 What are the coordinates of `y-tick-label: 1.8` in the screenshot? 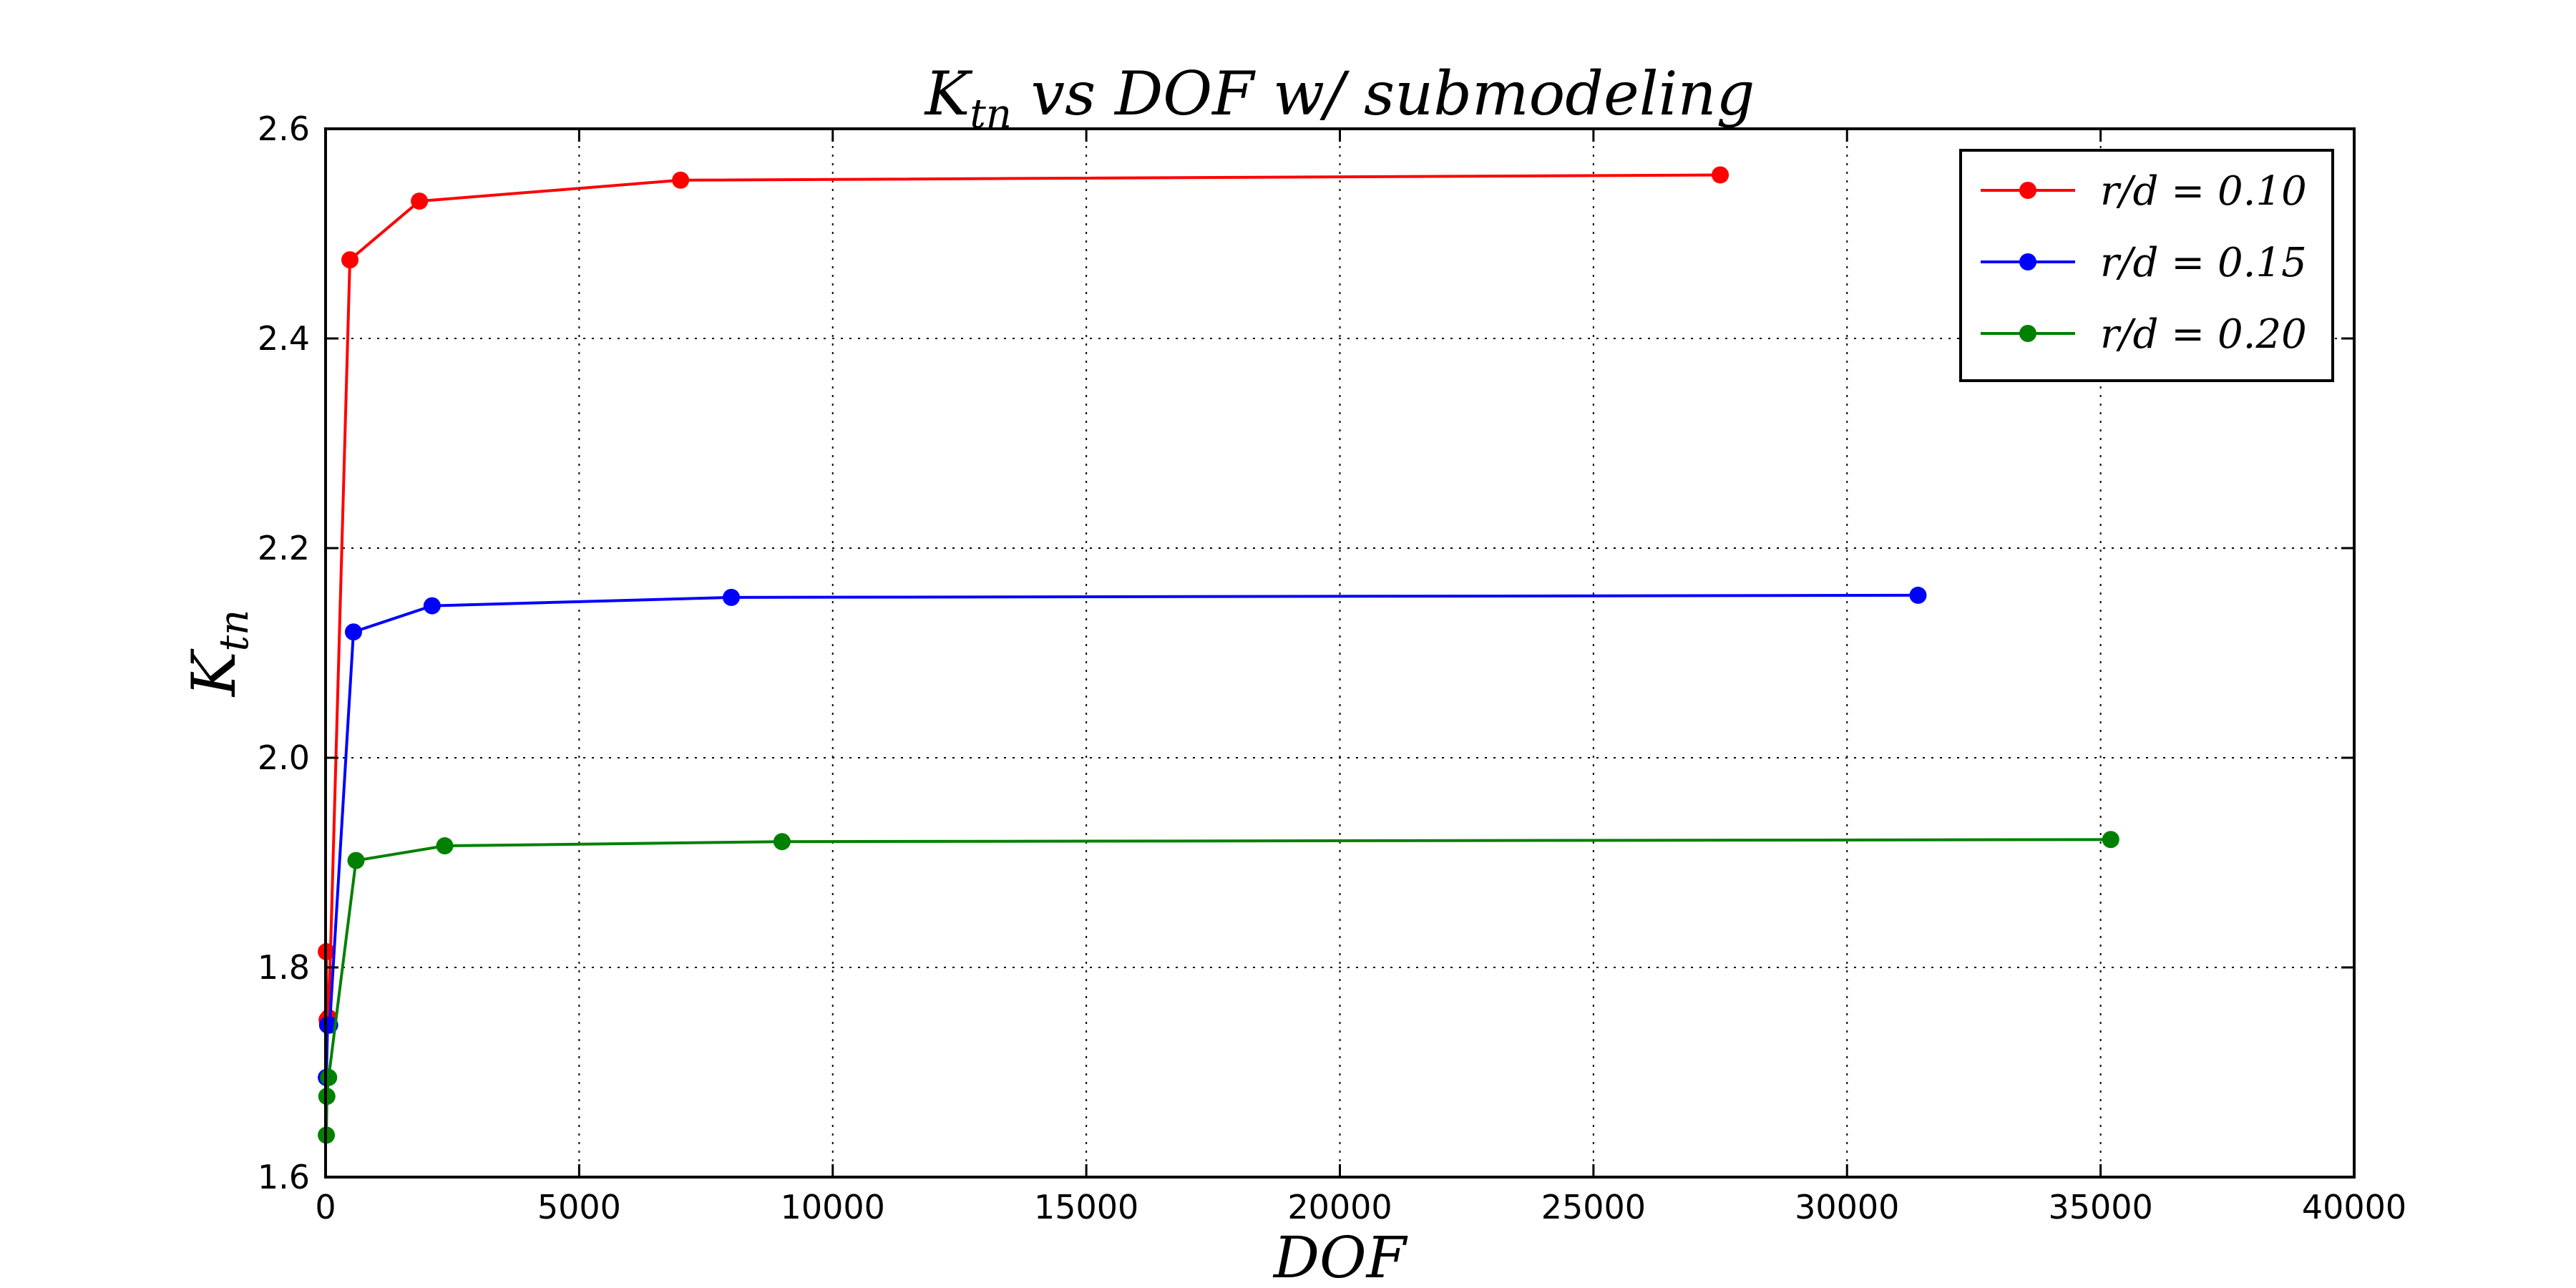 It's located at (284, 967).